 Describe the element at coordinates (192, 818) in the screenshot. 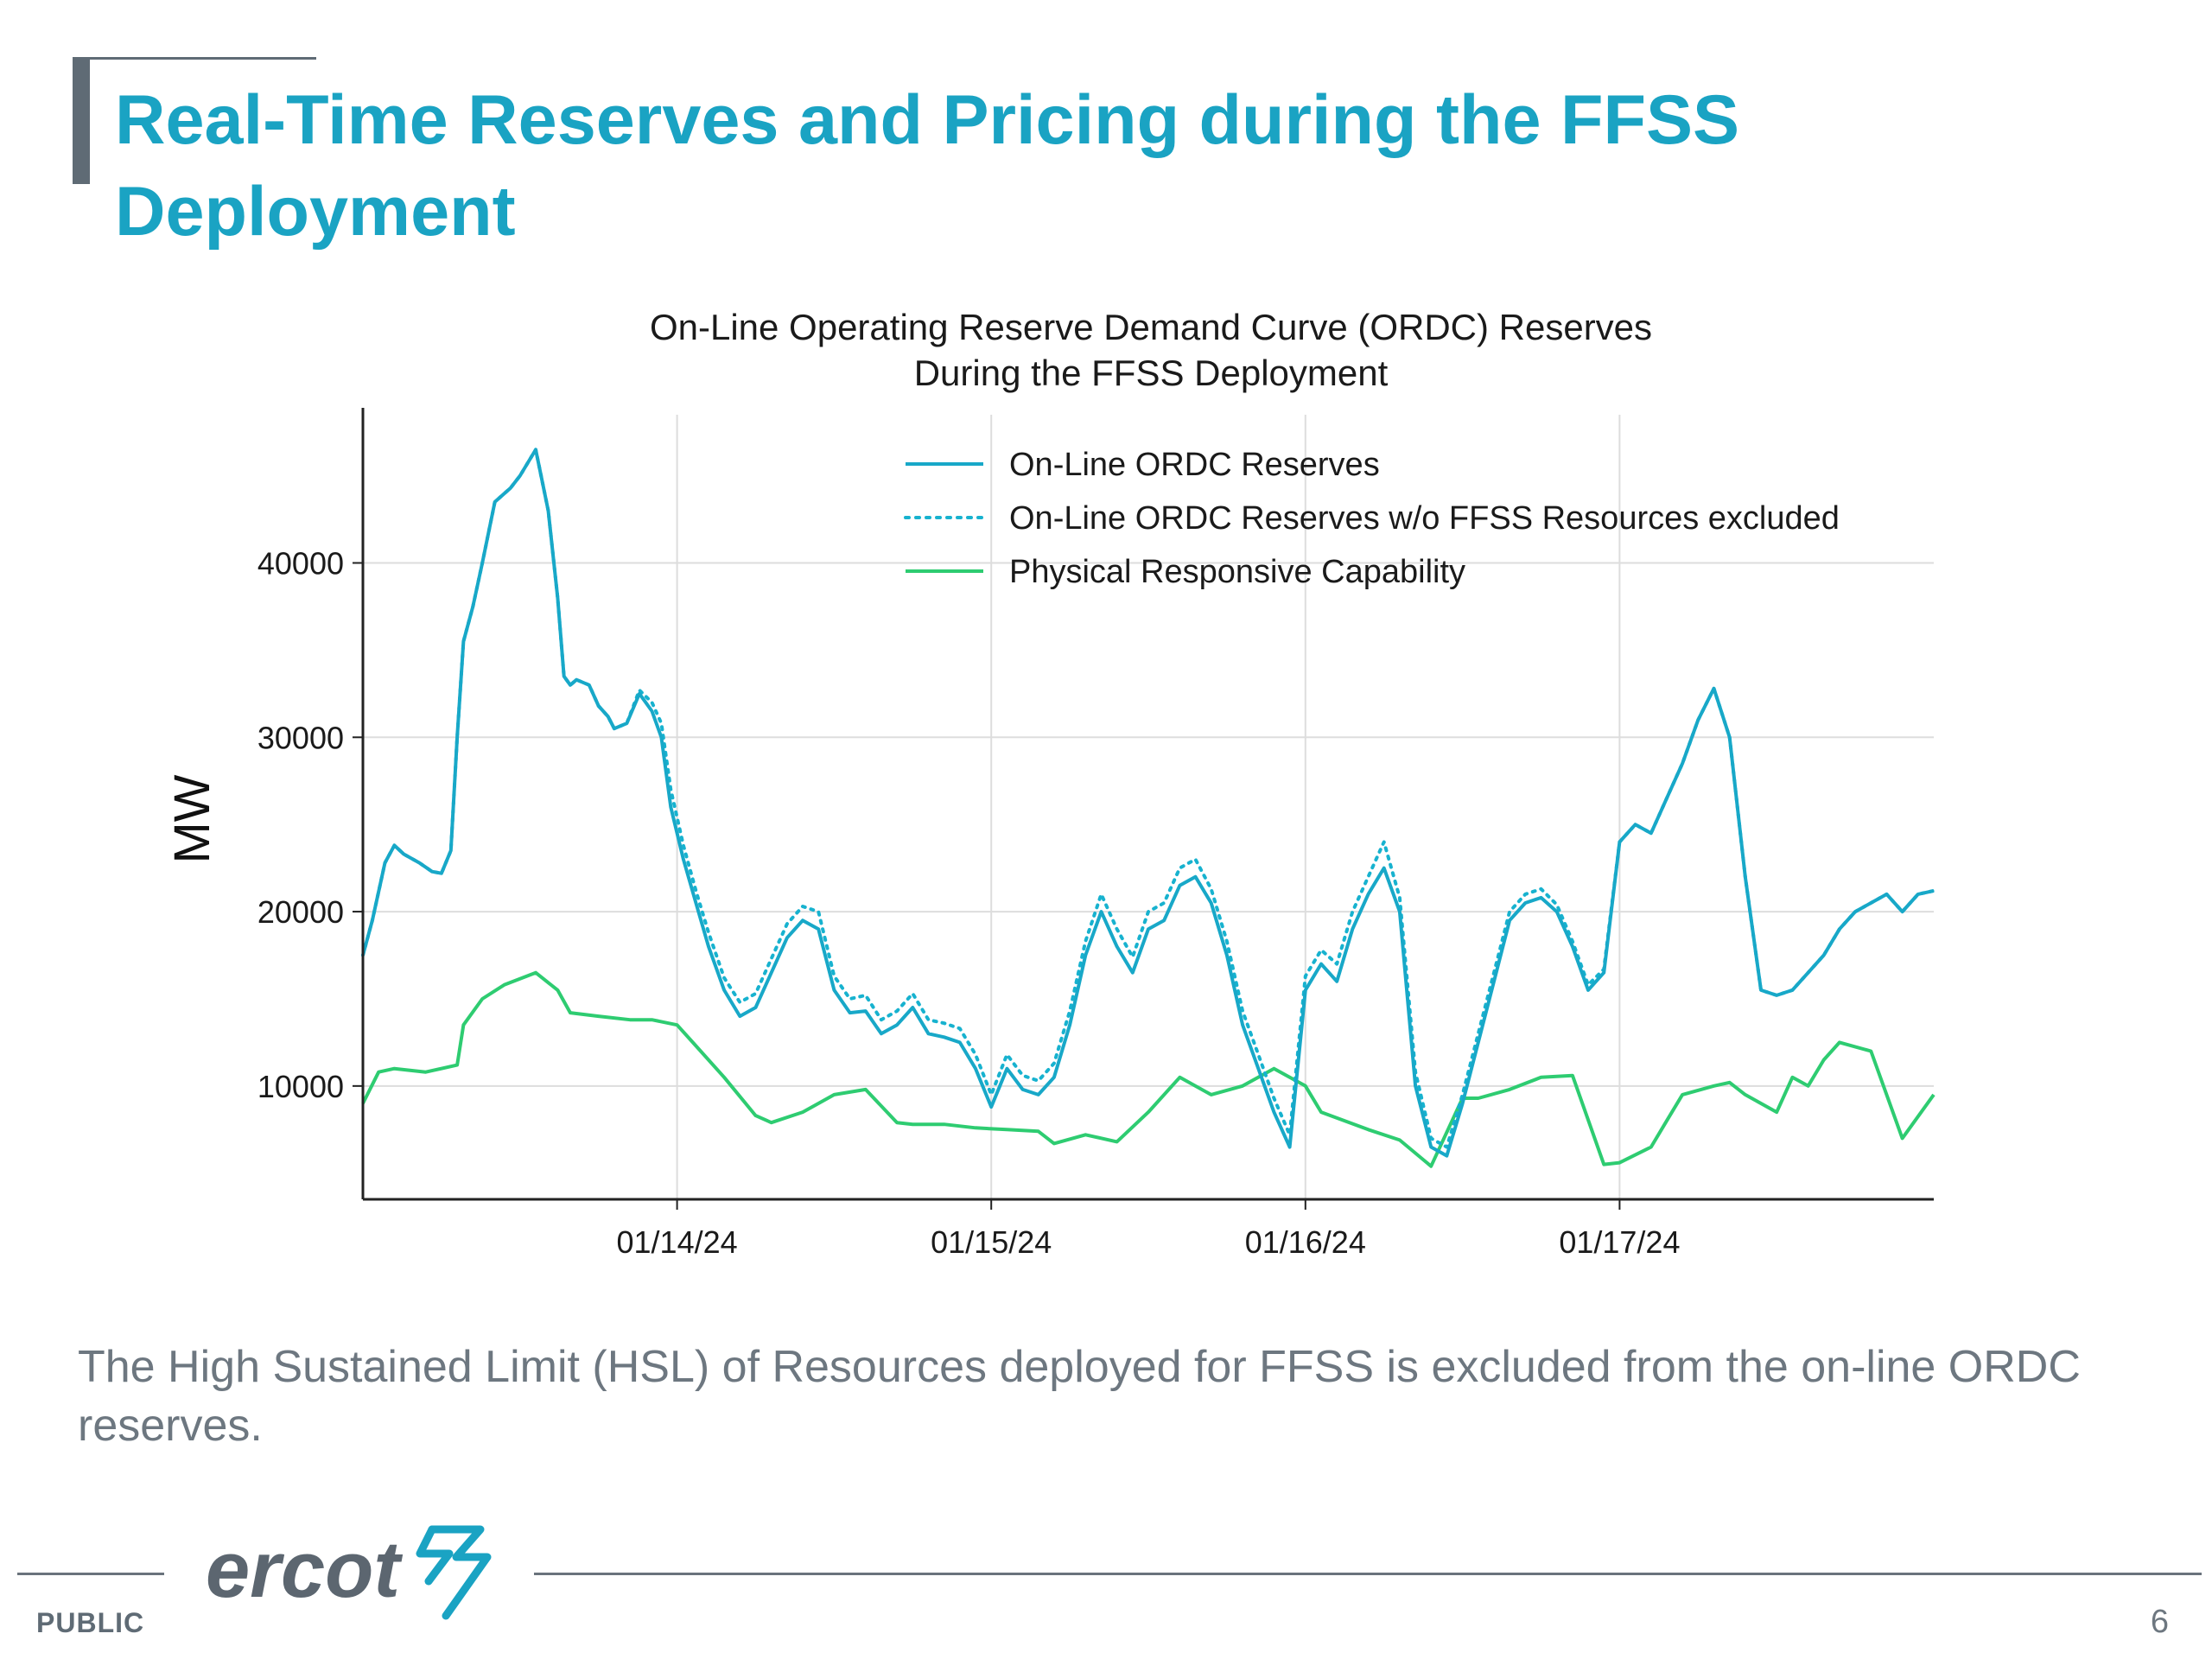

I see `y-axis-label: MW` at that location.